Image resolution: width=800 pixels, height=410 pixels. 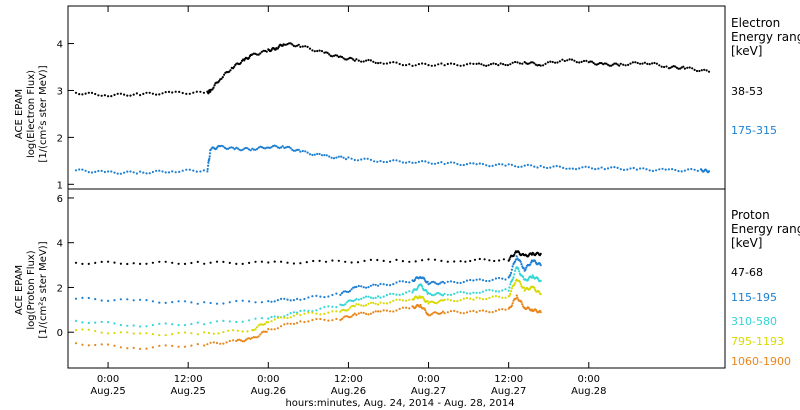 I want to click on proton-ylabel-3: [1/(cm²s ster MeV)], so click(x=43, y=289).